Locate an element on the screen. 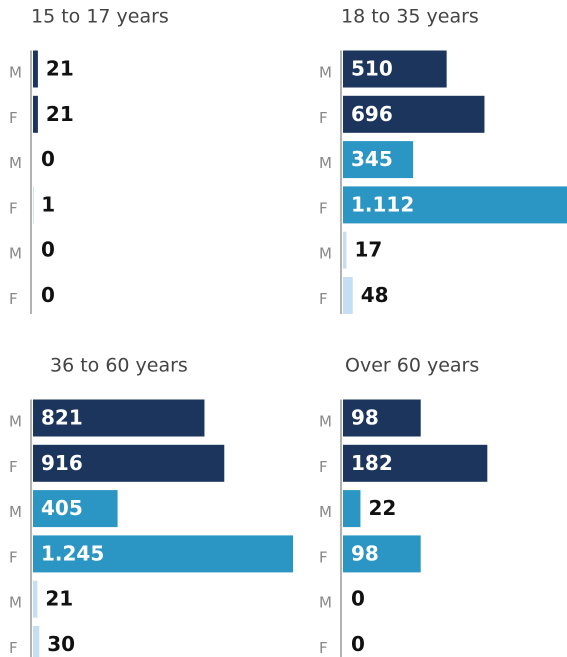 This screenshot has width=567, height=657. value-label: 821 is located at coordinates (62, 418).